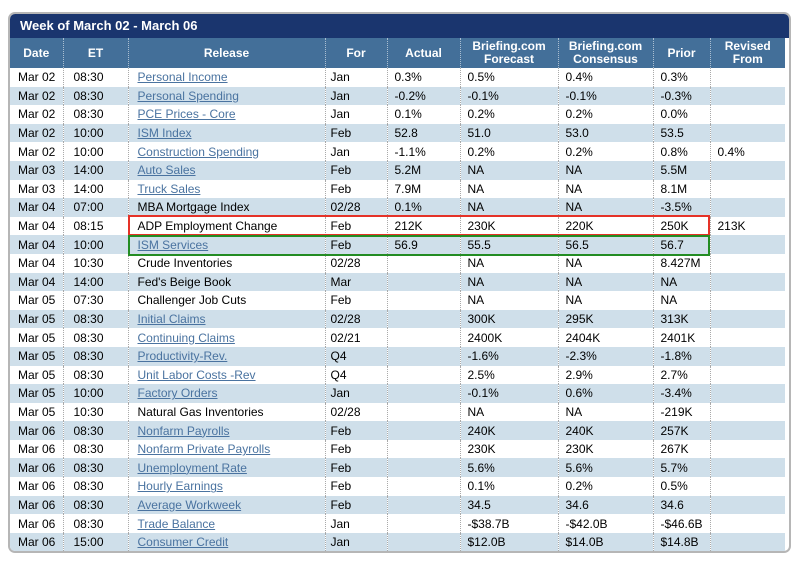 The width and height of the screenshot is (800, 564). What do you see at coordinates (196, 374) in the screenshot?
I see `release-link-unit-labor-costs-rev: Unit Labor Costs -Rev` at bounding box center [196, 374].